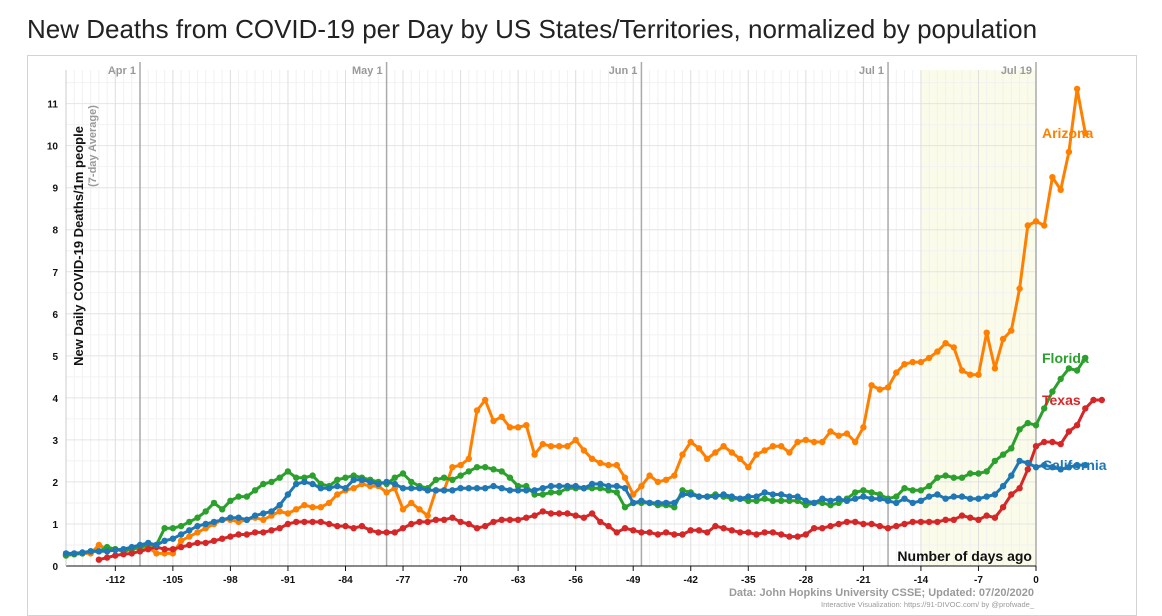  What do you see at coordinates (1074, 465) in the screenshot?
I see `series-label-california: California` at bounding box center [1074, 465].